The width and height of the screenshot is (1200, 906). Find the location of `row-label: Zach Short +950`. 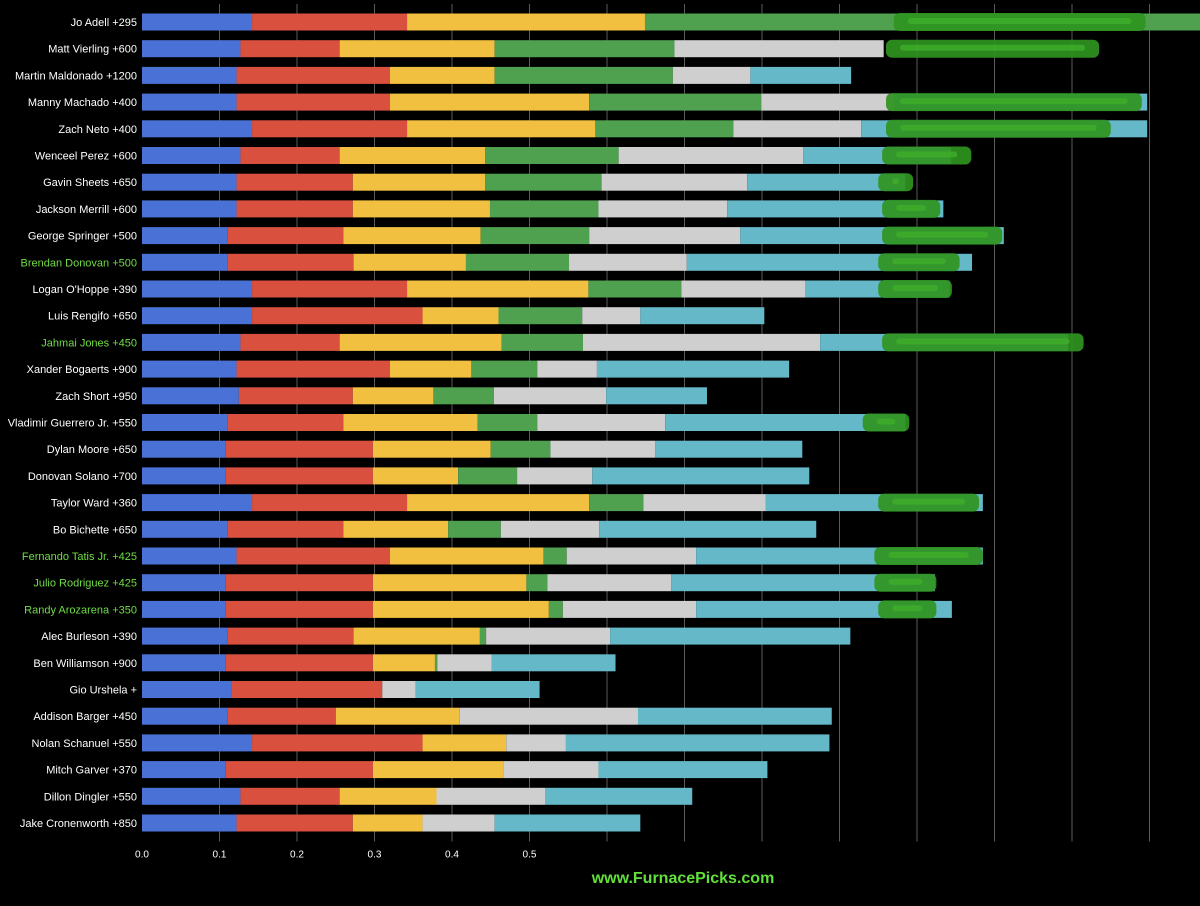

row-label: Zach Short +950 is located at coordinates (96, 397).